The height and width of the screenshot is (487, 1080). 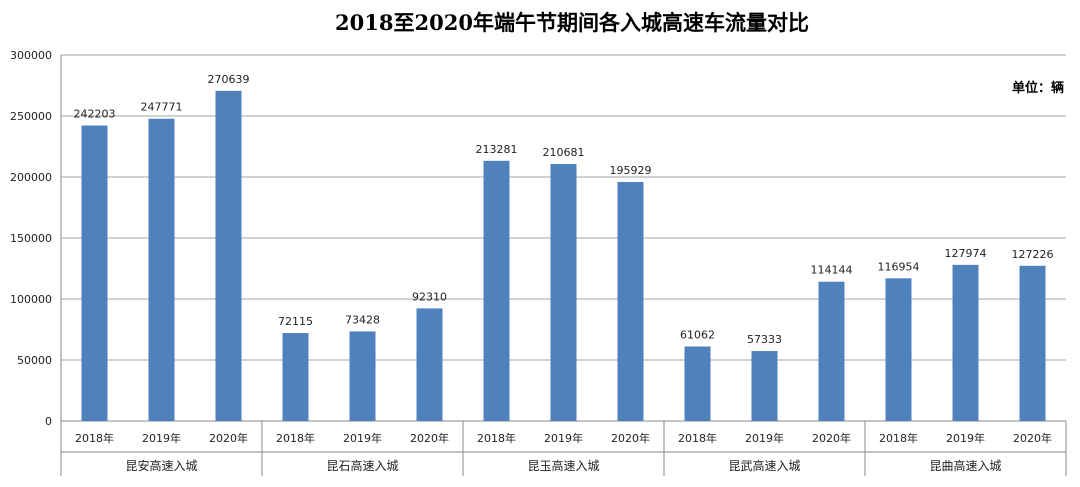 I want to click on data-label: 92310, so click(x=429, y=296).